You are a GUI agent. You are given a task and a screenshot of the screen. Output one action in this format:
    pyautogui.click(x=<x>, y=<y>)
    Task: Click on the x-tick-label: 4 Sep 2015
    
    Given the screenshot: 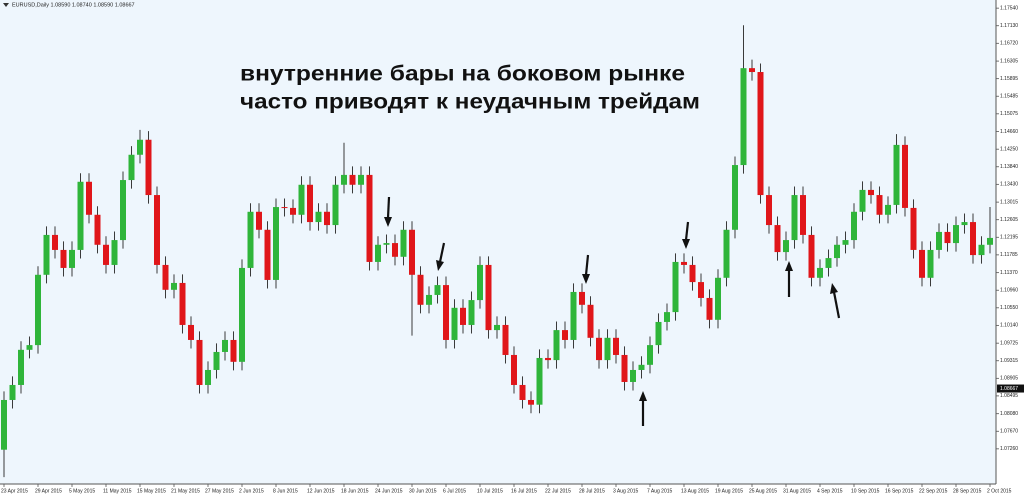 What is the action you would take?
    pyautogui.click(x=830, y=491)
    